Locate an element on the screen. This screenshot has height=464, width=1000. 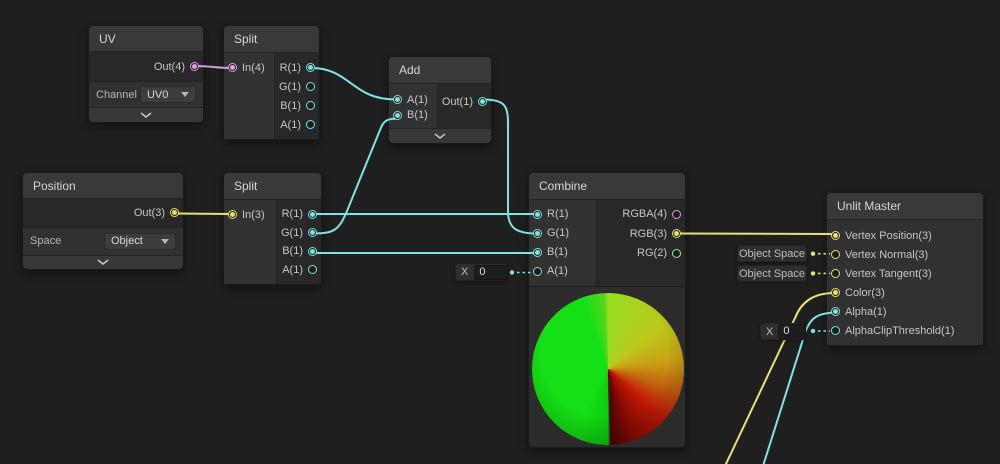
vertex-normal-default-widget: Object Space is located at coordinates (772, 253).